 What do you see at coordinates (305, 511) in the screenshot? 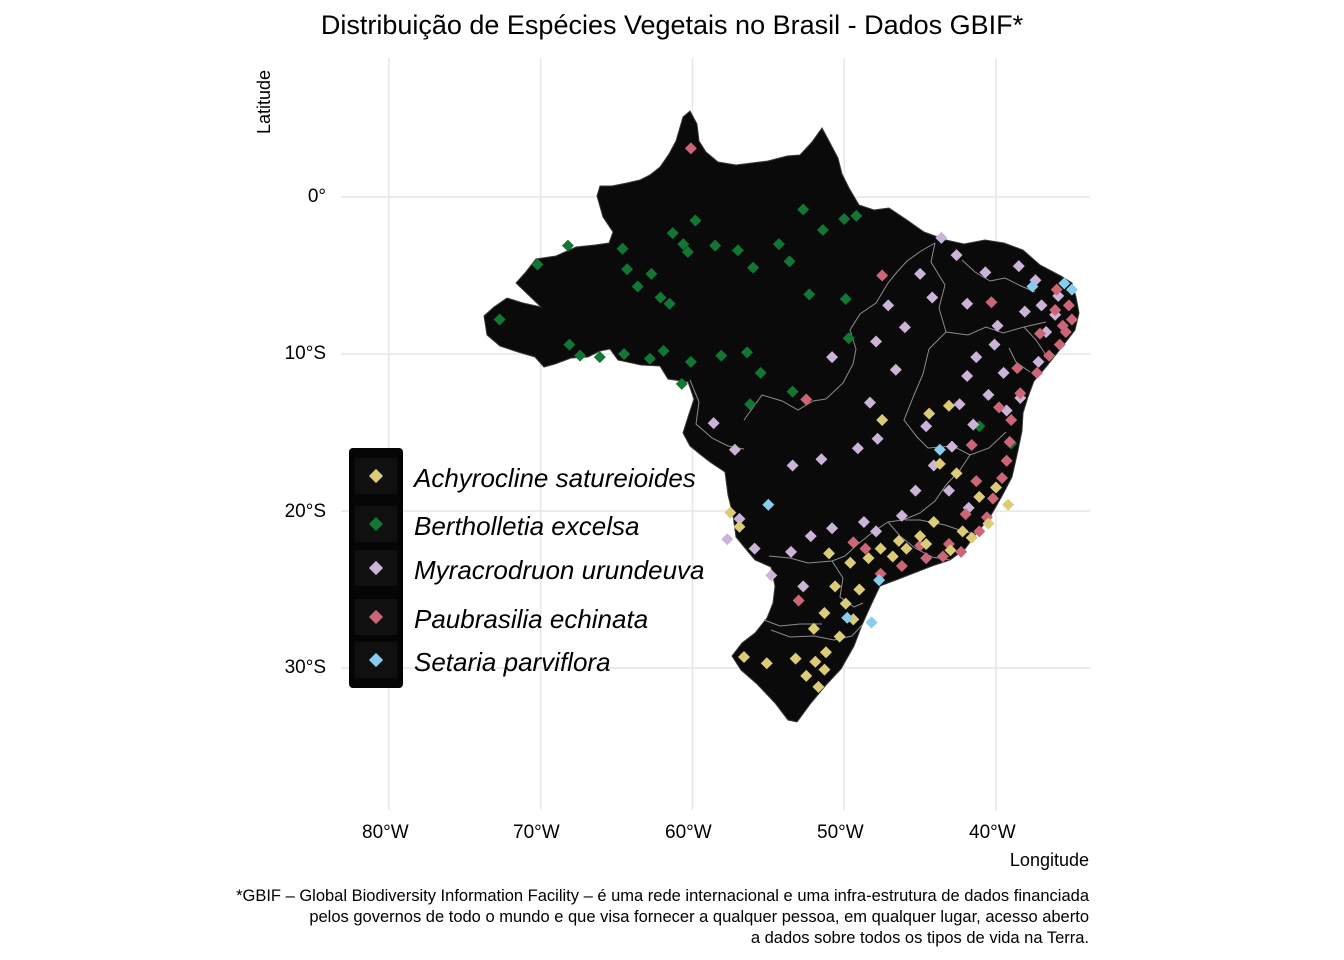
I see `lat-tick-label: 20°S` at bounding box center [305, 511].